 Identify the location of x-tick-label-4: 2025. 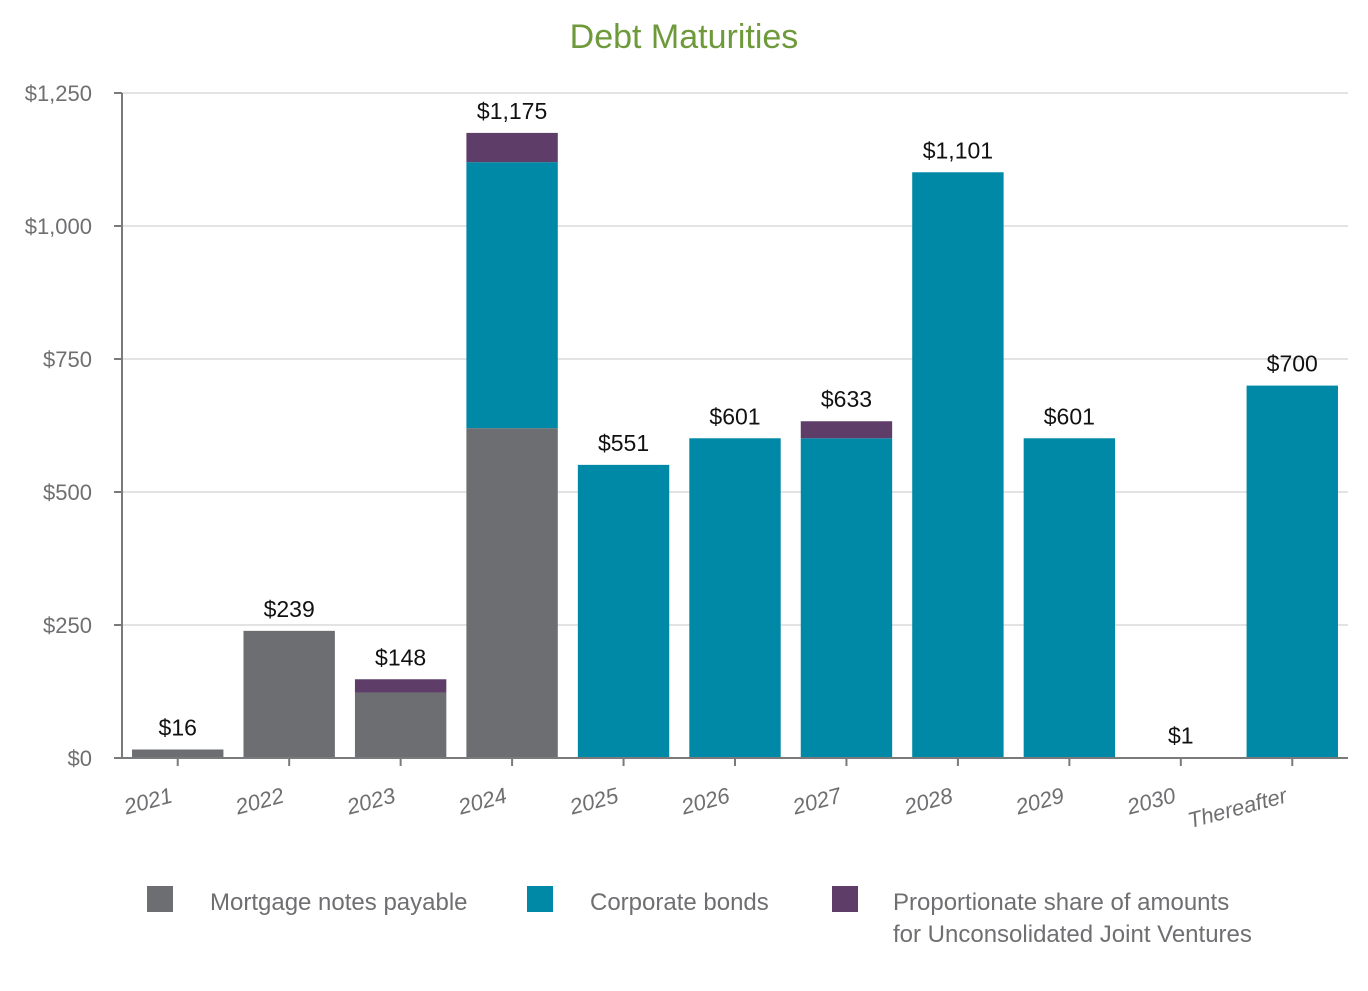
(593, 800).